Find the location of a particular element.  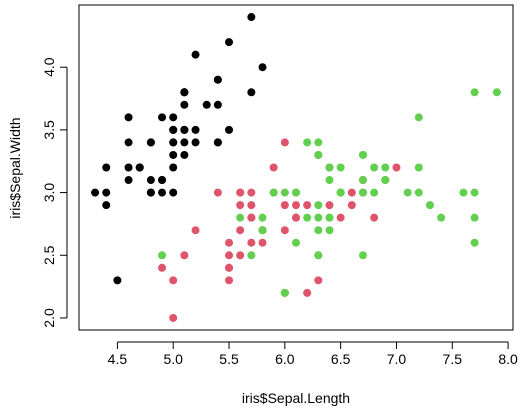

x-tick-label: 5.0 is located at coordinates (173, 359).